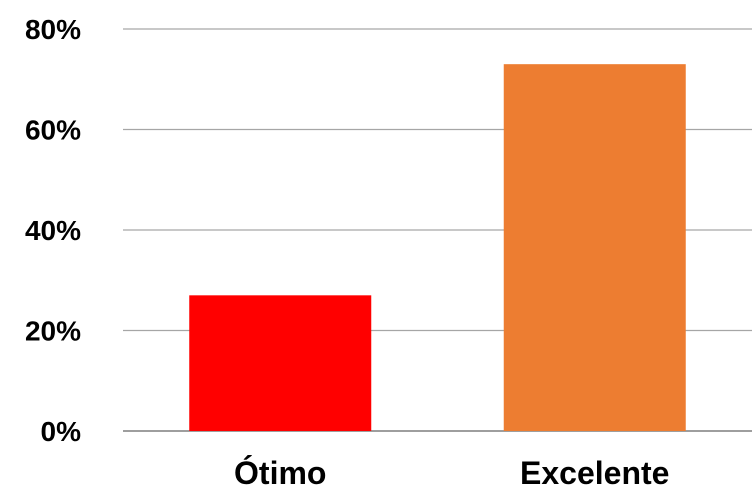  I want to click on y-tick-label: 40%, so click(53, 230).